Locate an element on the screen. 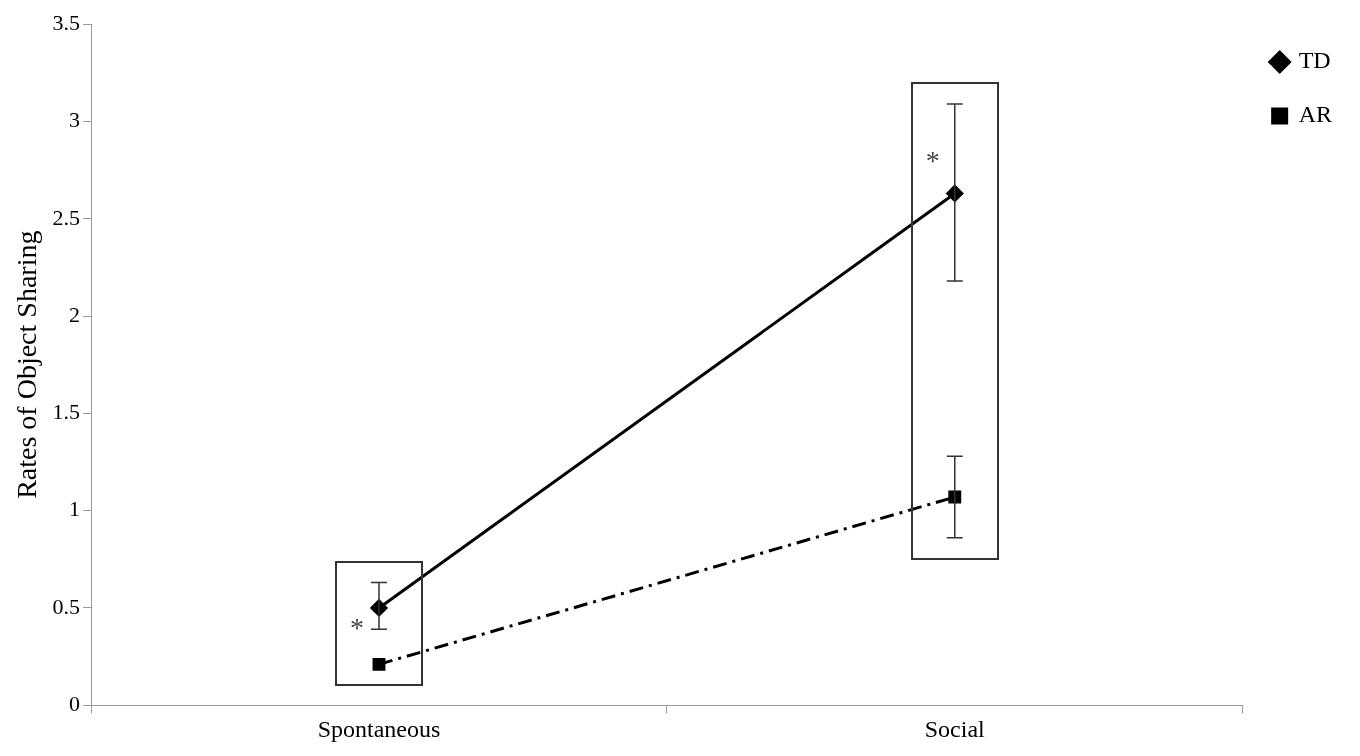  x-tick-label: Social is located at coordinates (955, 728).